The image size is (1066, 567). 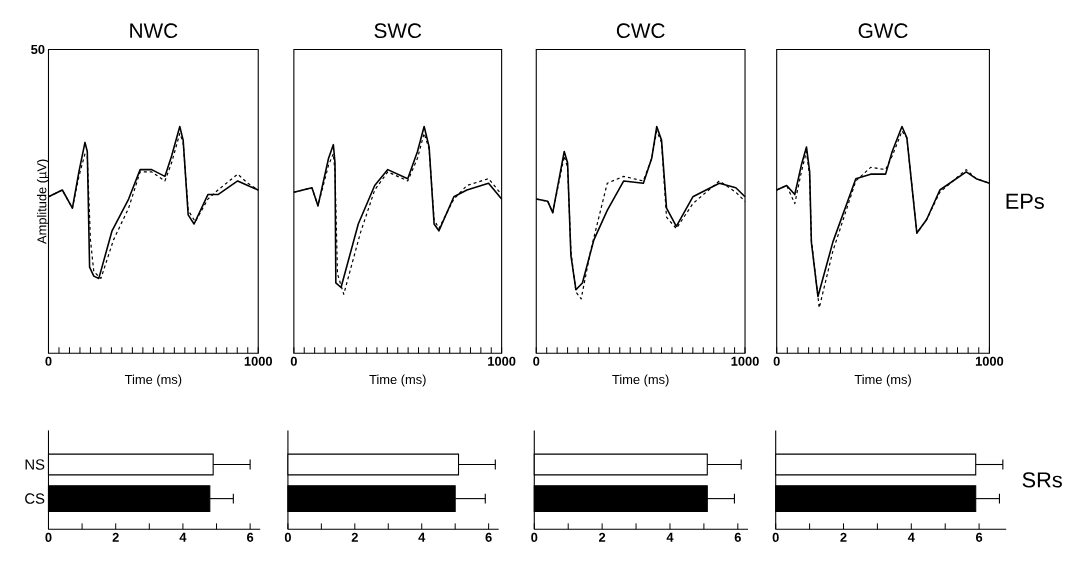 What do you see at coordinates (38, 49) in the screenshot?
I see `text: 50` at bounding box center [38, 49].